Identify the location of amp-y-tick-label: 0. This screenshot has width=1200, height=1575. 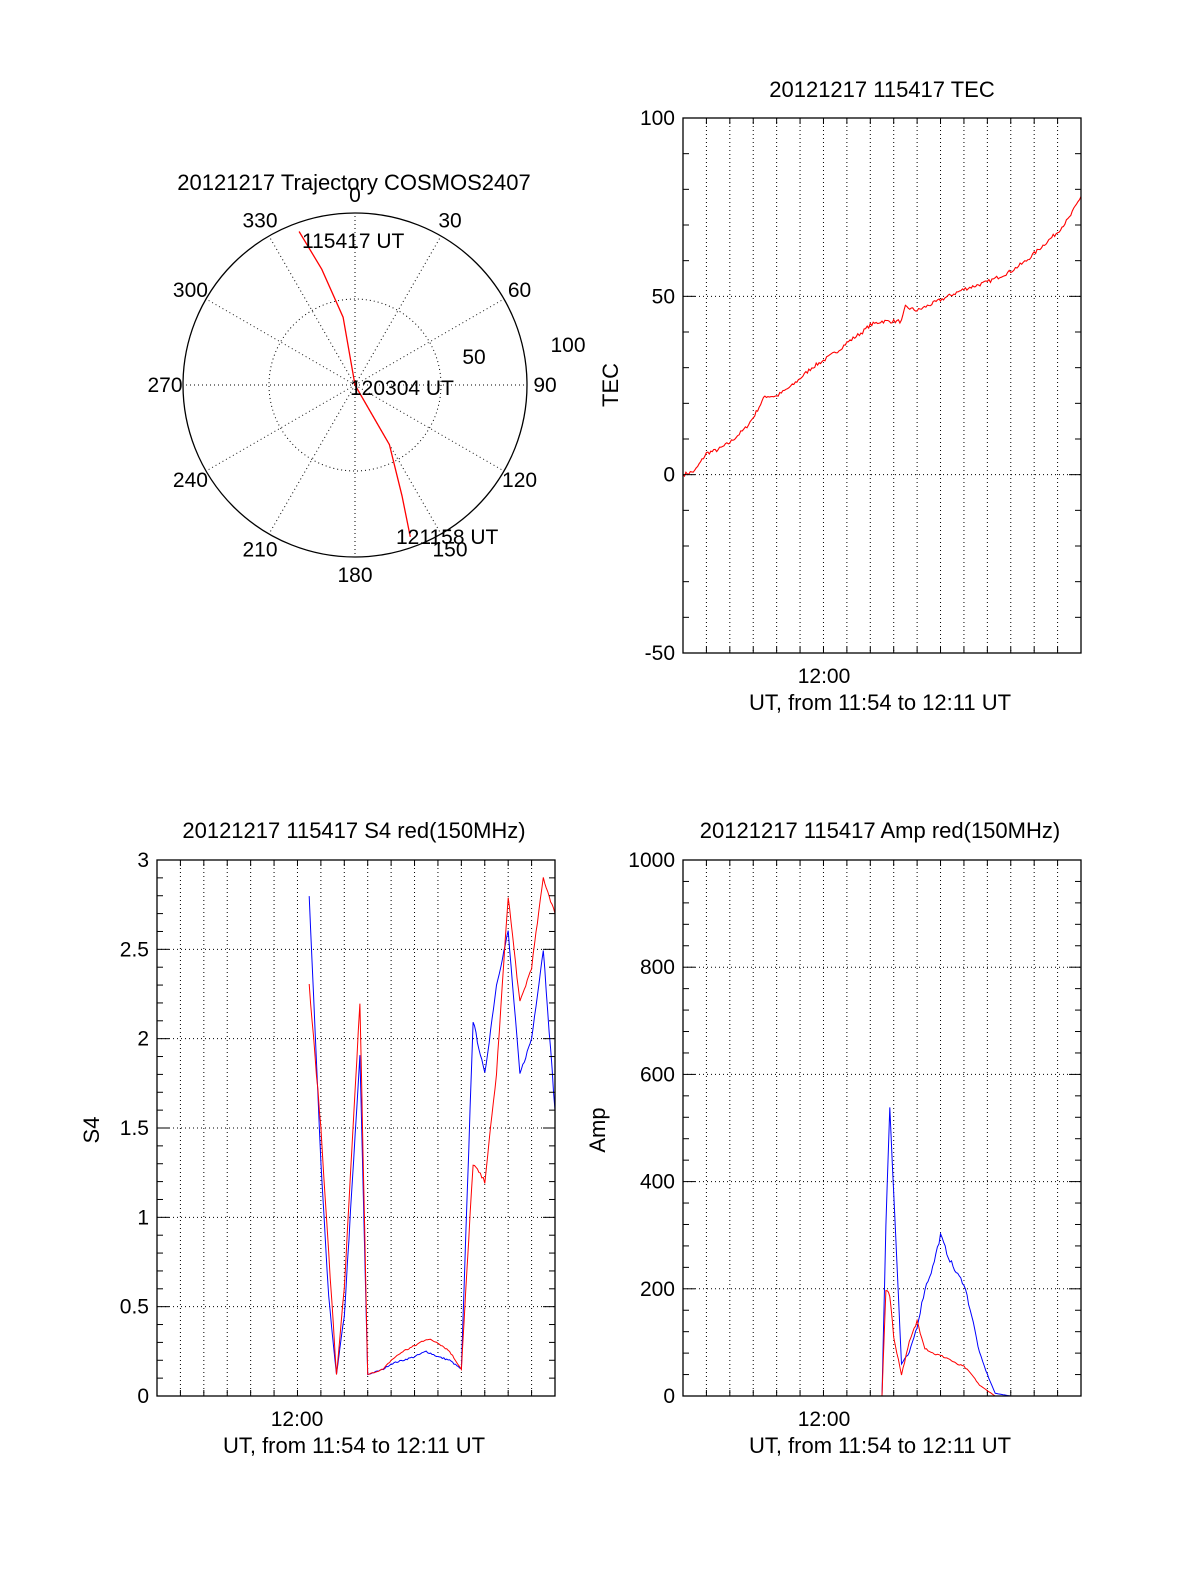
(669, 1396).